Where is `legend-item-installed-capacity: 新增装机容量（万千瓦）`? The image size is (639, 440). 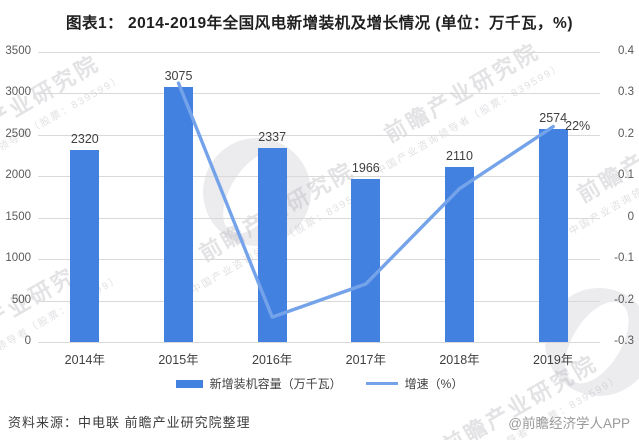 legend-item-installed-capacity: 新增装机容量（万千瓦） is located at coordinates (258, 383).